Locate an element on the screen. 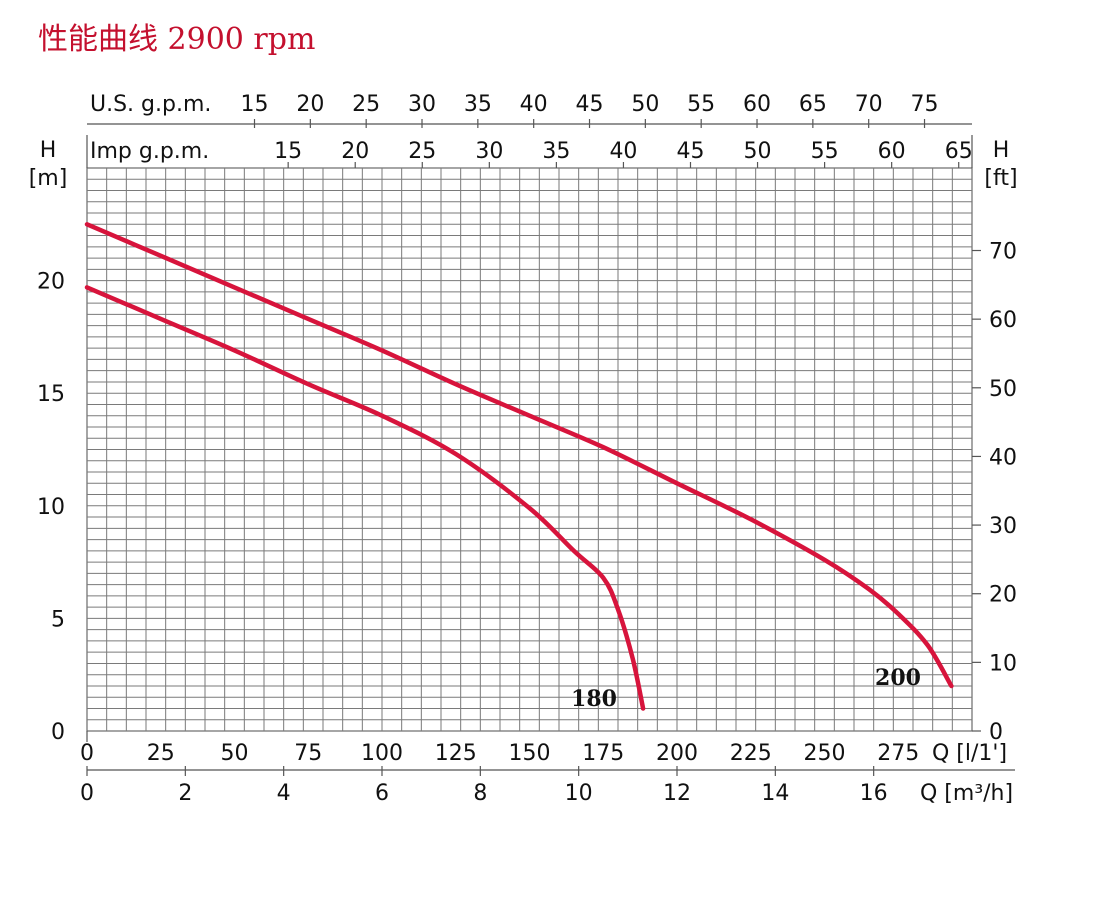 The height and width of the screenshot is (898, 1105). q-m3h-tick-label: 2 is located at coordinates (185, 793).